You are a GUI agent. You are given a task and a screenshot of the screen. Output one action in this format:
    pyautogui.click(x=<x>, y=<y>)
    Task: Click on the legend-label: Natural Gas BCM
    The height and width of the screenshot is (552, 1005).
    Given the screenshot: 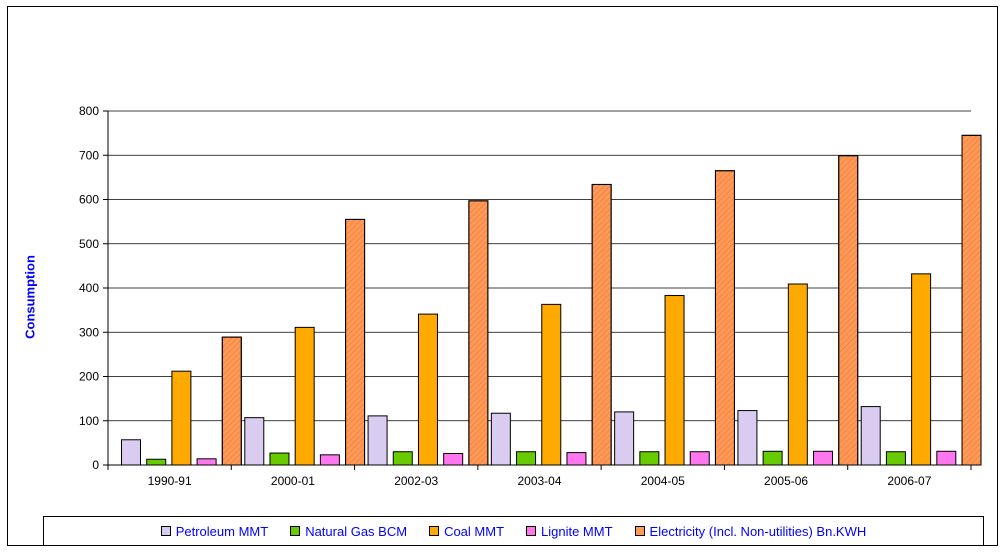 What is the action you would take?
    pyautogui.click(x=356, y=531)
    